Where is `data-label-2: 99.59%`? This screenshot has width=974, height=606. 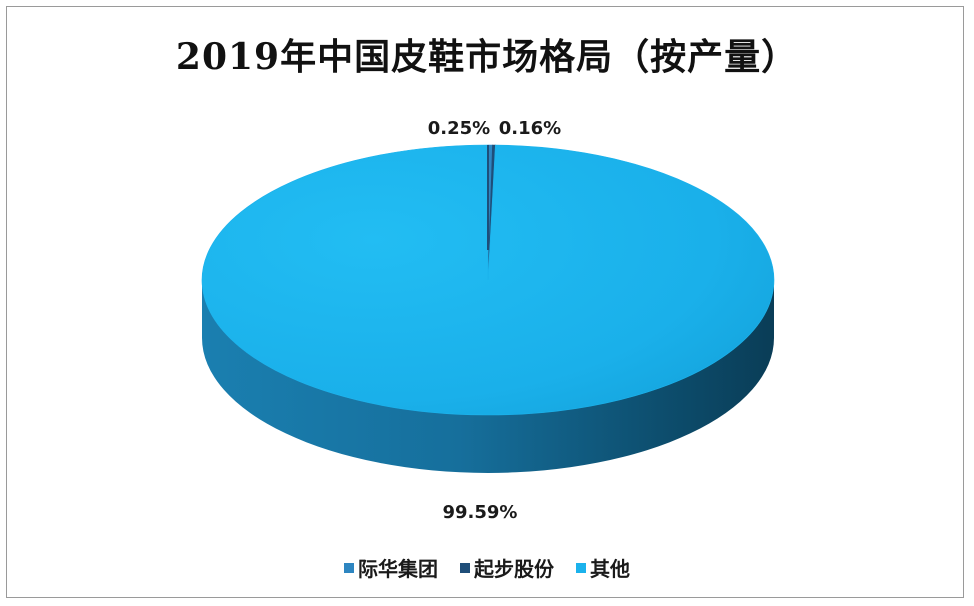
data-label-2: 99.59% is located at coordinates (480, 512).